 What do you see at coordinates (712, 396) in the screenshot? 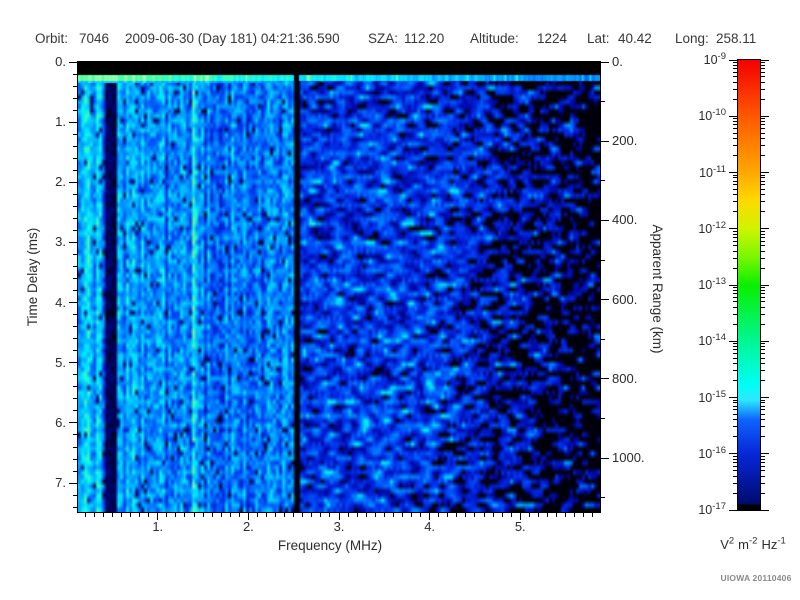
I see `colorbar-tick-label: 10-15` at bounding box center [712, 396].